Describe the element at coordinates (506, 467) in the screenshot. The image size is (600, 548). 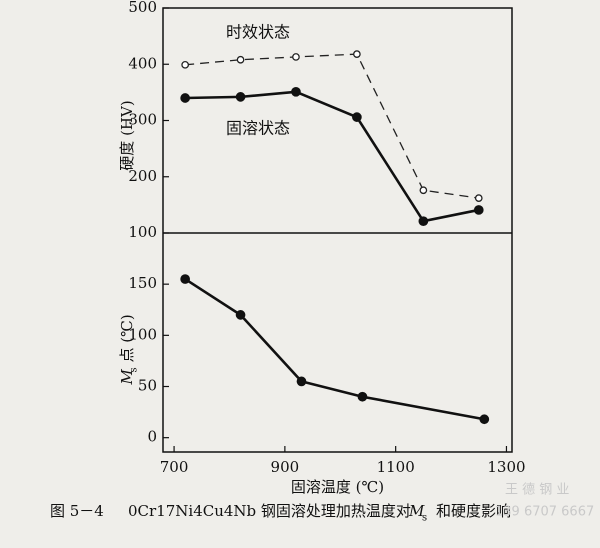
I see `x-tick-label: 1300` at that location.